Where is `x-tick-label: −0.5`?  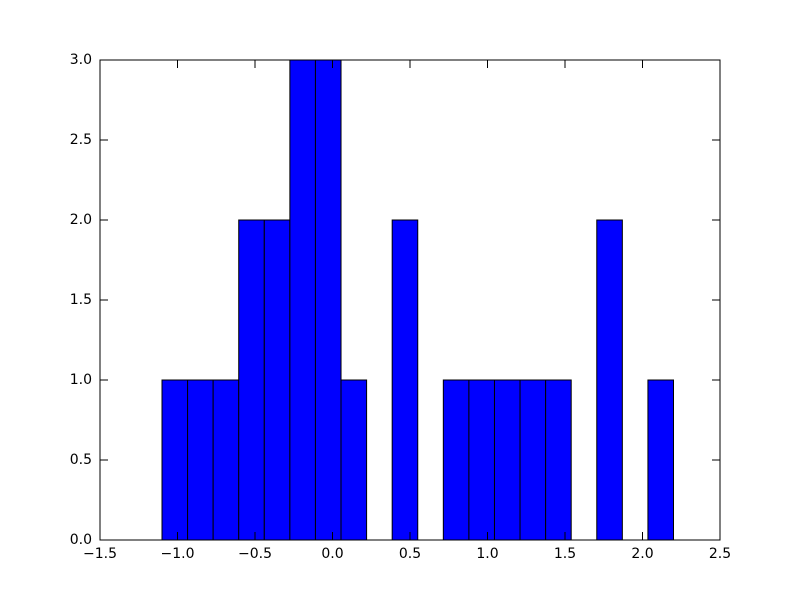 x-tick-label: −0.5 is located at coordinates (255, 554).